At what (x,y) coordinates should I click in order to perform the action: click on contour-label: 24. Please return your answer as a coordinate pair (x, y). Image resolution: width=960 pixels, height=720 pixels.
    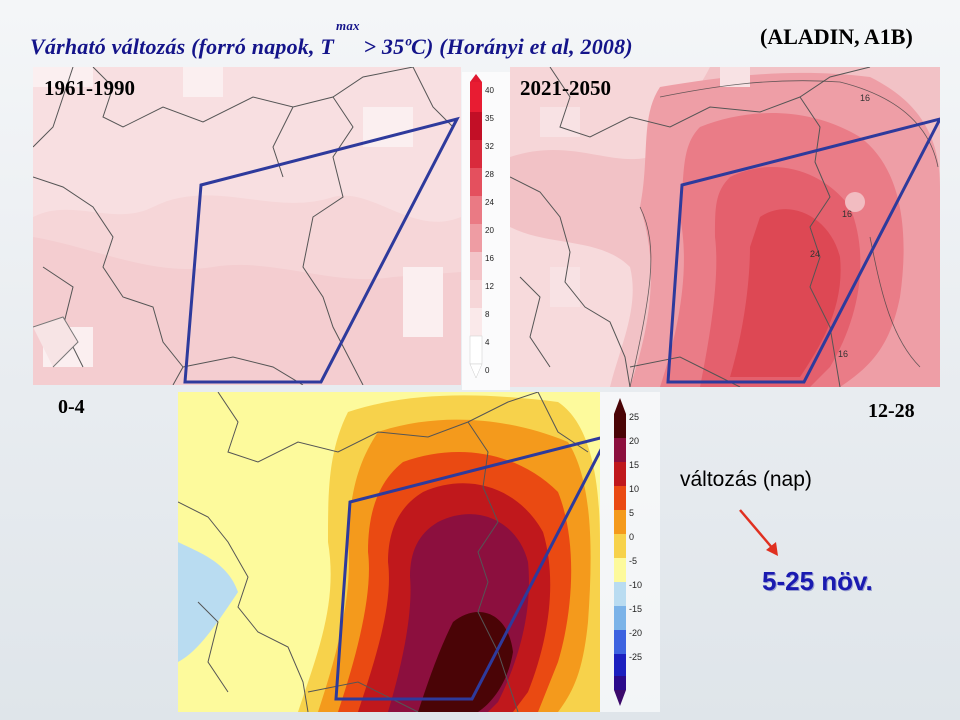
    Looking at the image, I should click on (815, 254).